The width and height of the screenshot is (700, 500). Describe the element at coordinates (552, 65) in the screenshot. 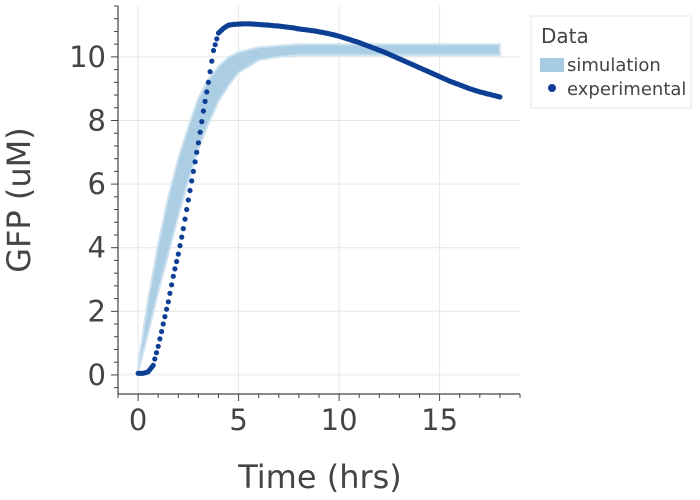

I see `legend-swatch-simulation` at that location.